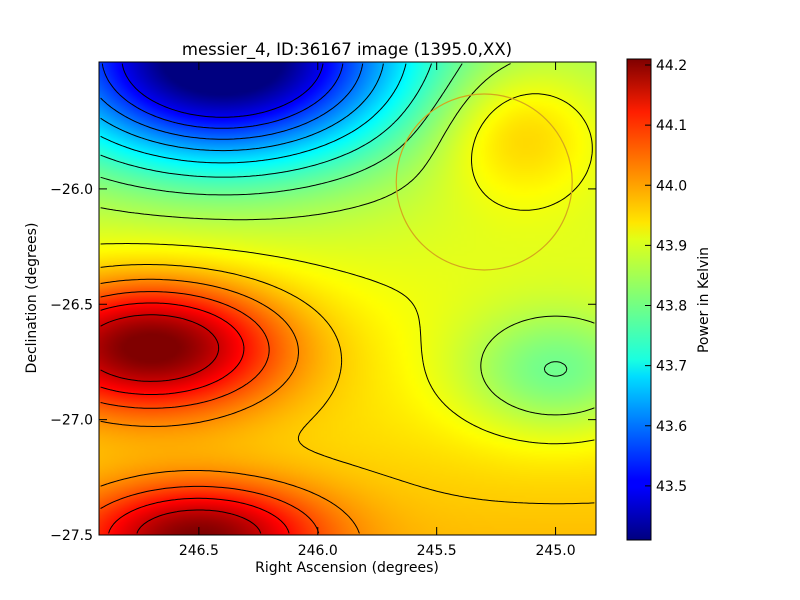  I want to click on x-axis-label: Right Ascension (degrees), so click(347, 568).